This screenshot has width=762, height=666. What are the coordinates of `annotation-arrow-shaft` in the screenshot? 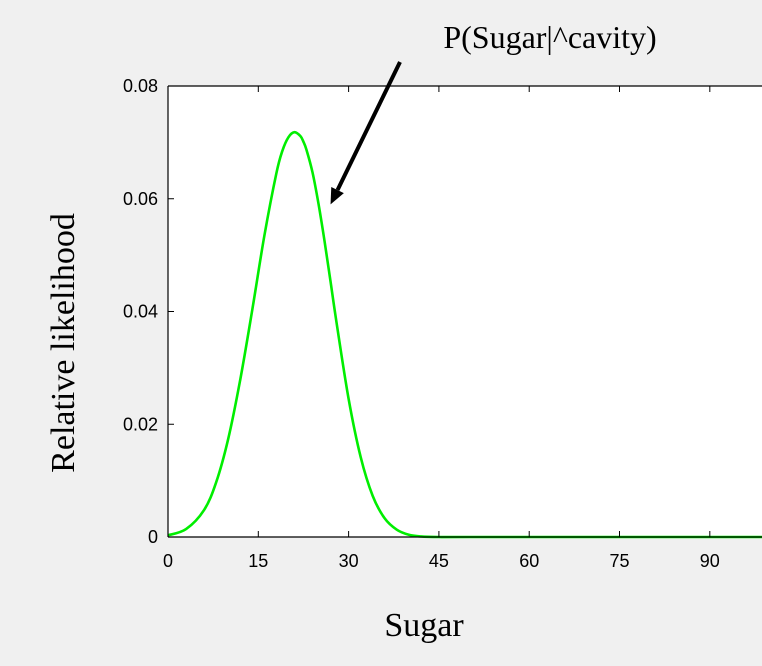 It's located at (368, 126).